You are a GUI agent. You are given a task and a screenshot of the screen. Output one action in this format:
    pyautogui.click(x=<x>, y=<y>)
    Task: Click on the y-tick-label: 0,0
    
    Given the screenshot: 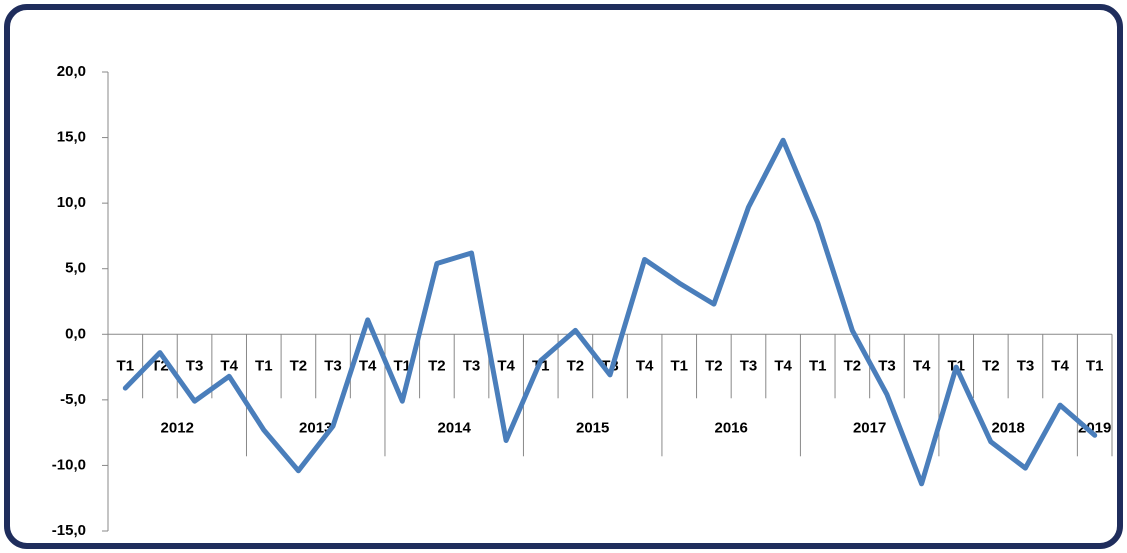 What is the action you would take?
    pyautogui.click(x=75, y=333)
    